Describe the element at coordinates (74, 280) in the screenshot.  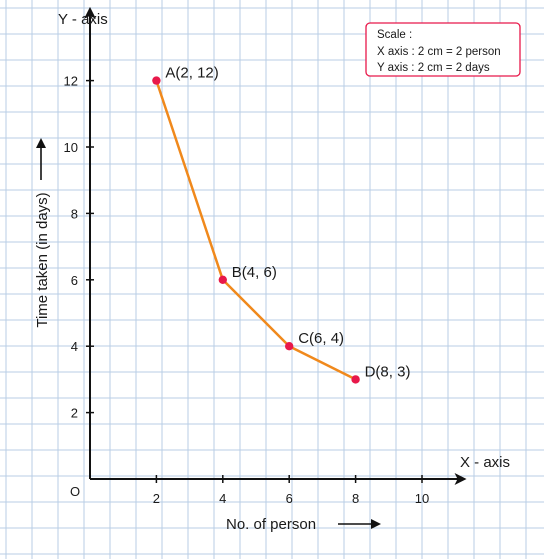
I see `y-tick-label: 6` at that location.